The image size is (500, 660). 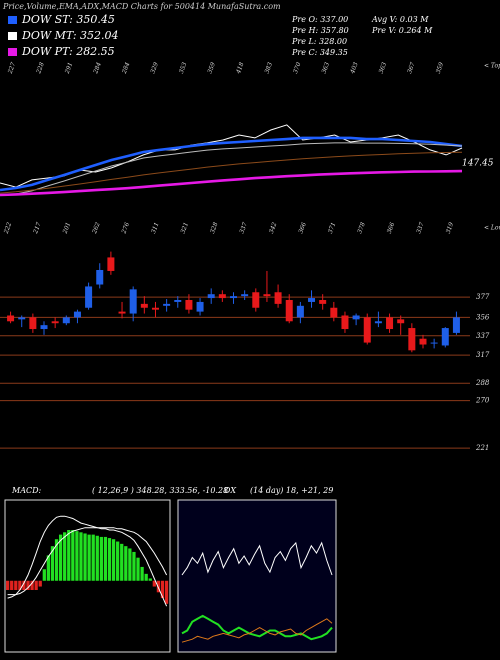 What do you see at coordinates (411, 67) in the screenshot?
I see `top-label: 367` at bounding box center [411, 67].